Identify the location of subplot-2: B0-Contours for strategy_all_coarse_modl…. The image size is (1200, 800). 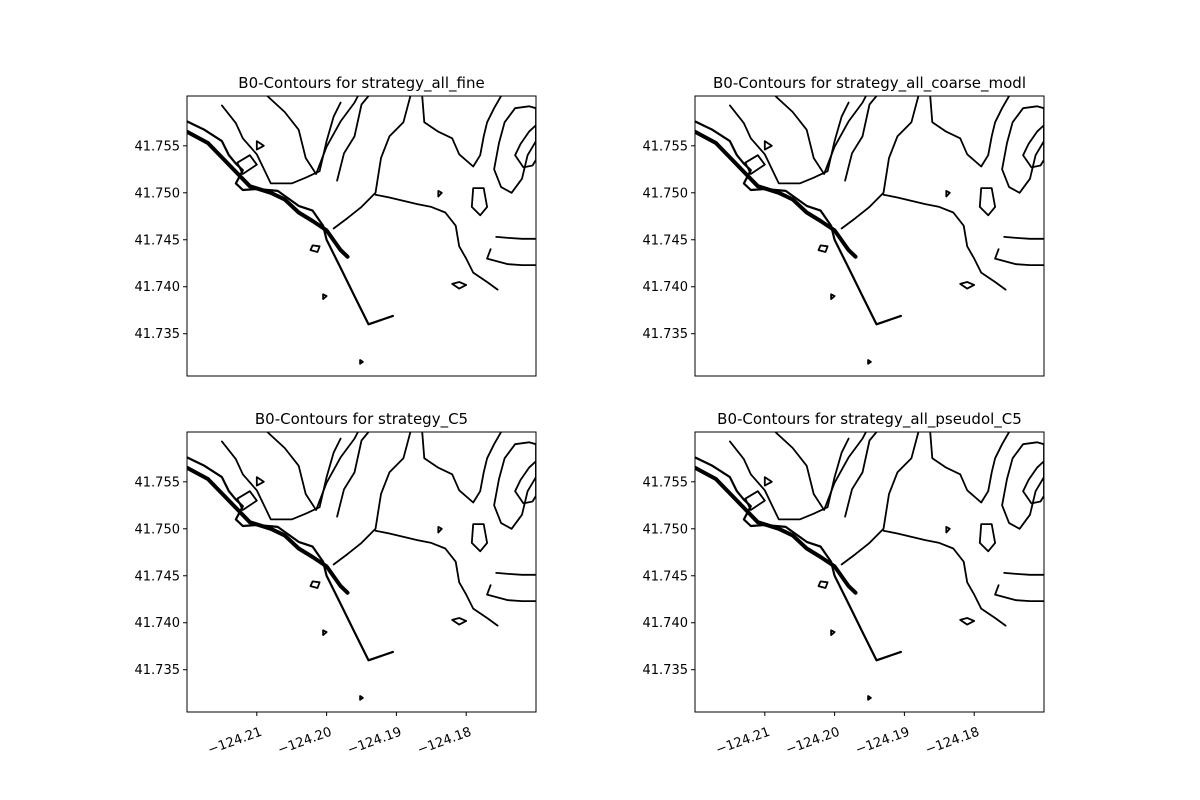
(844, 225).